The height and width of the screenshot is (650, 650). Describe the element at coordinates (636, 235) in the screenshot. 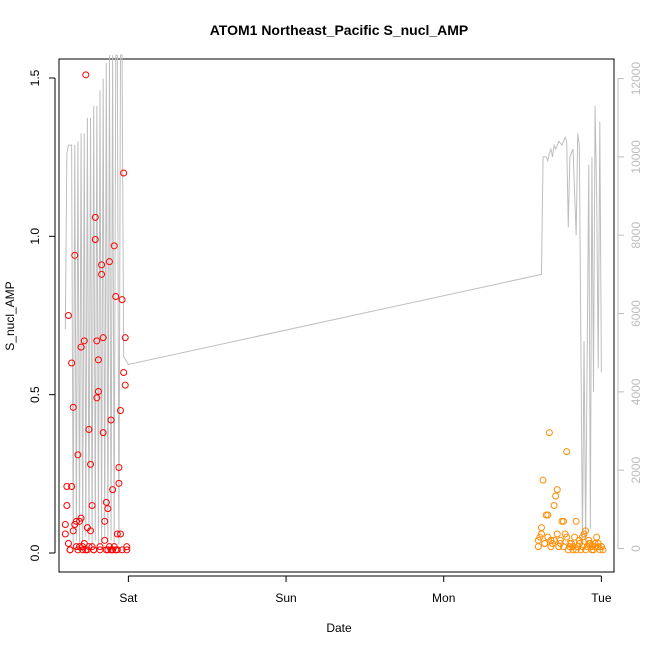

I see `right-tick-label: 8000` at that location.